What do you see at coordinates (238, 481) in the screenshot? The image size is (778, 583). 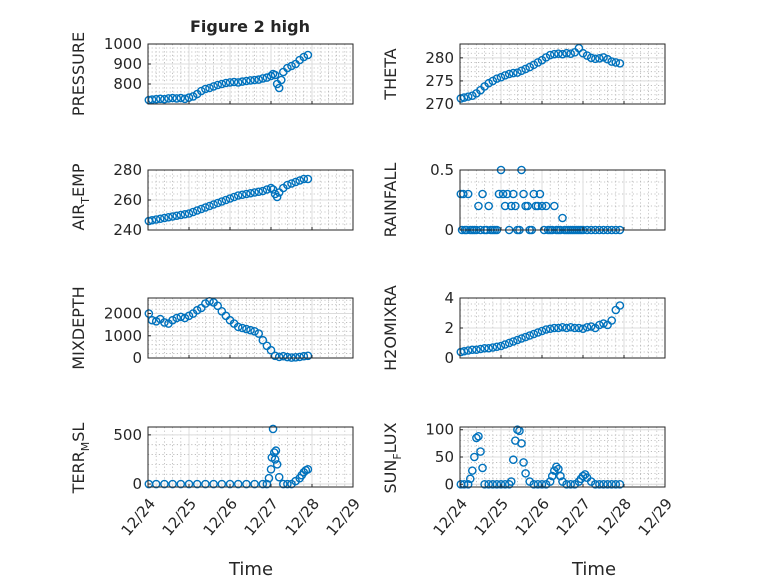 I see `subplot-7: 0 500 12/24 12/25 12/26 12/27 12/28 12/29` at bounding box center [238, 481].